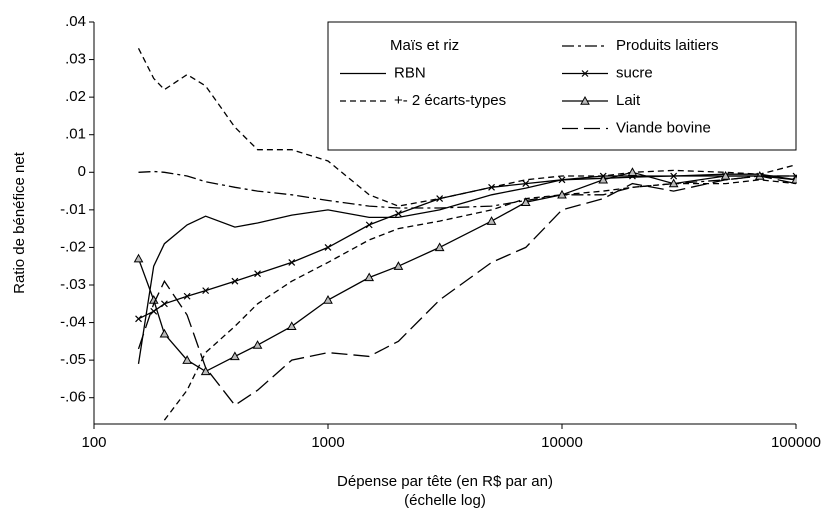  What do you see at coordinates (73, 322) in the screenshot?
I see `y-tick-label: -.04` at bounding box center [73, 322].